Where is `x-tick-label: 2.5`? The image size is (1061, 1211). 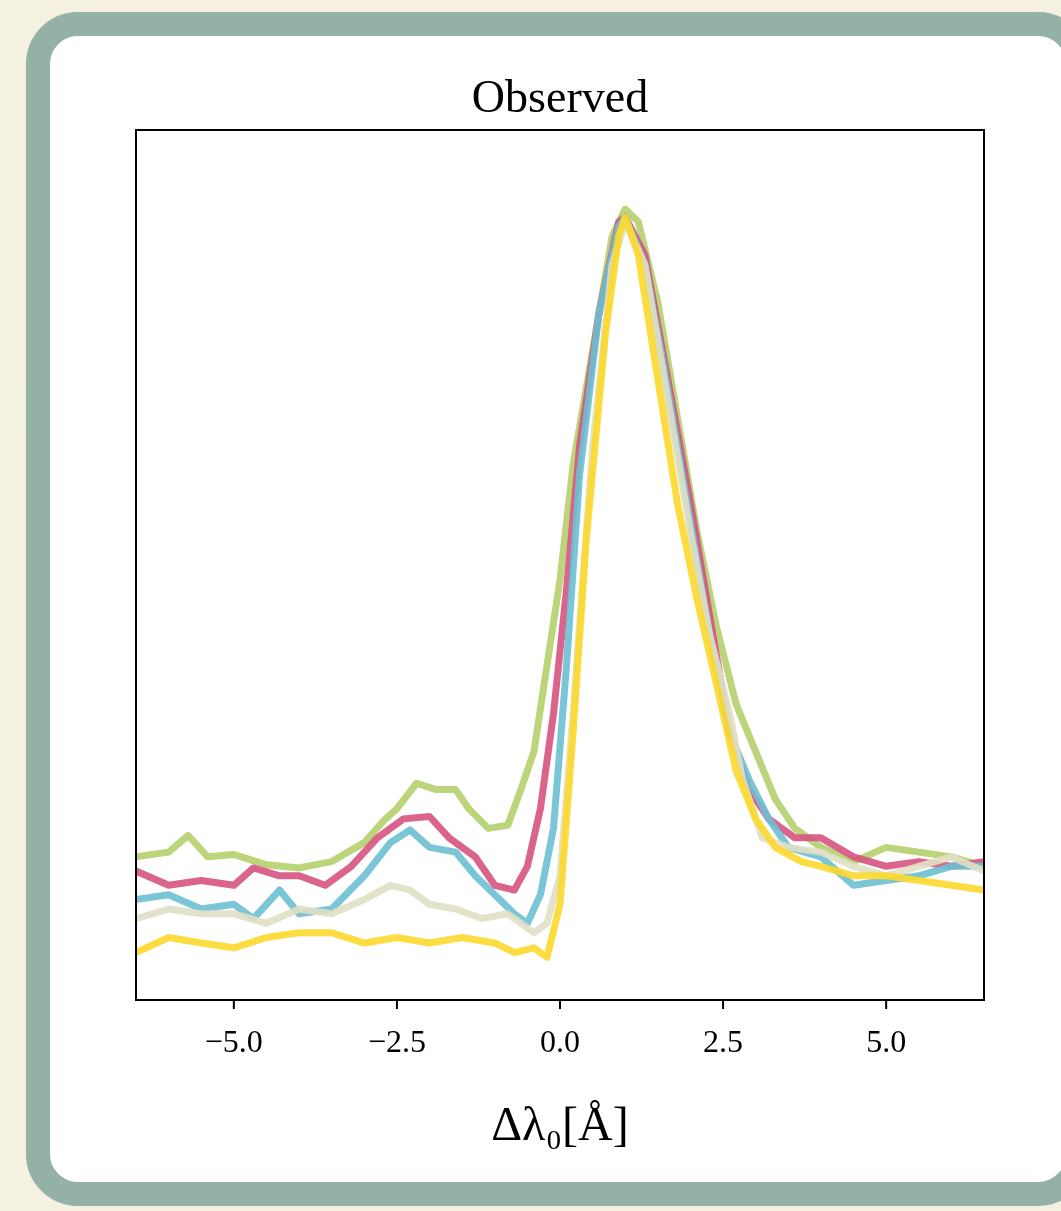 x-tick-label: 2.5 is located at coordinates (723, 1041).